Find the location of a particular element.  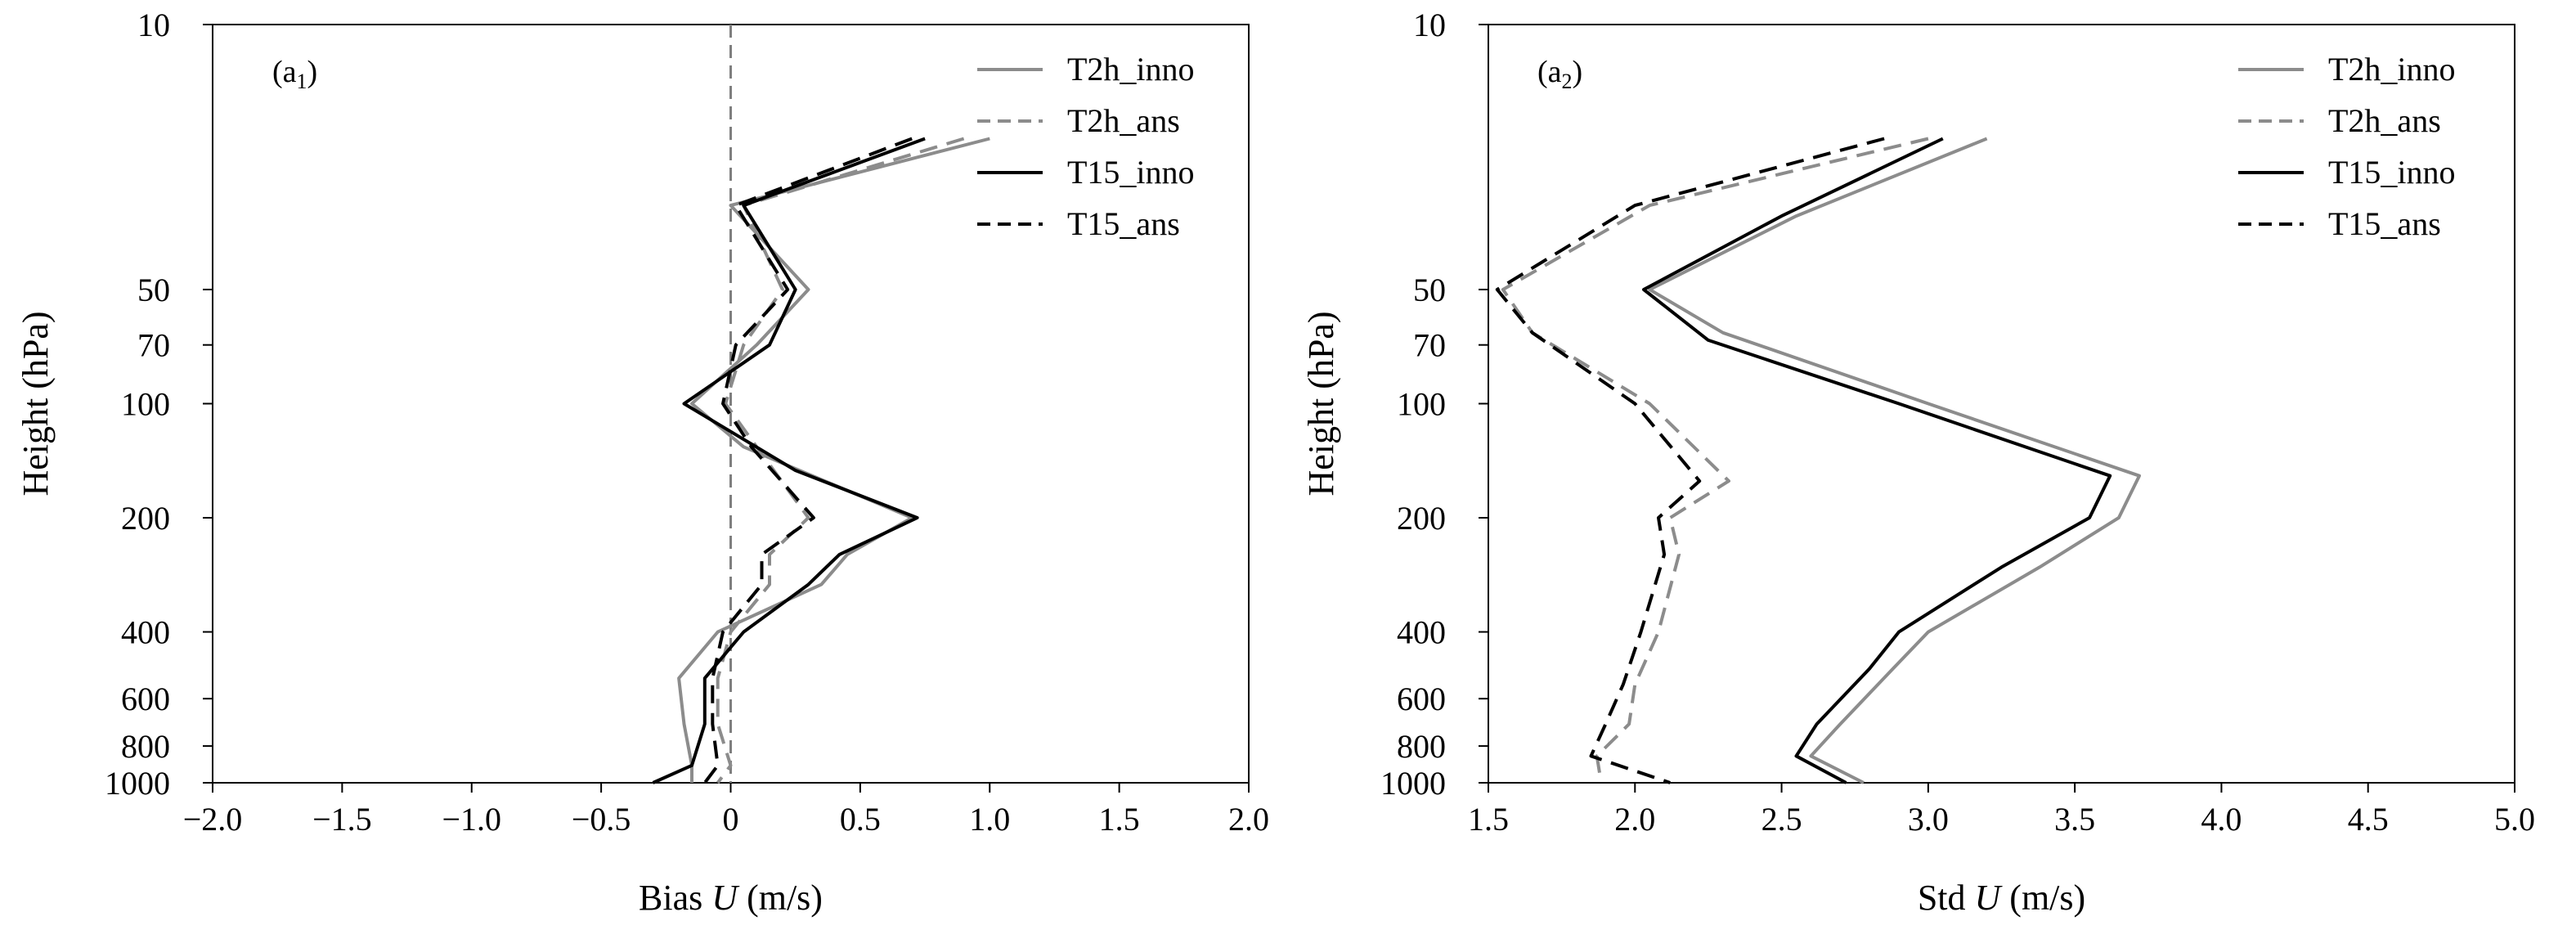

panel-label-subscript: 2 is located at coordinates (1567, 81).